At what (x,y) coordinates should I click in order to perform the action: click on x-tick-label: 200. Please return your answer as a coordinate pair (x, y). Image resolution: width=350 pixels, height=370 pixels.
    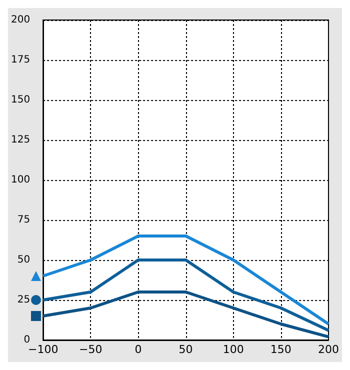
    Looking at the image, I should click on (328, 349).